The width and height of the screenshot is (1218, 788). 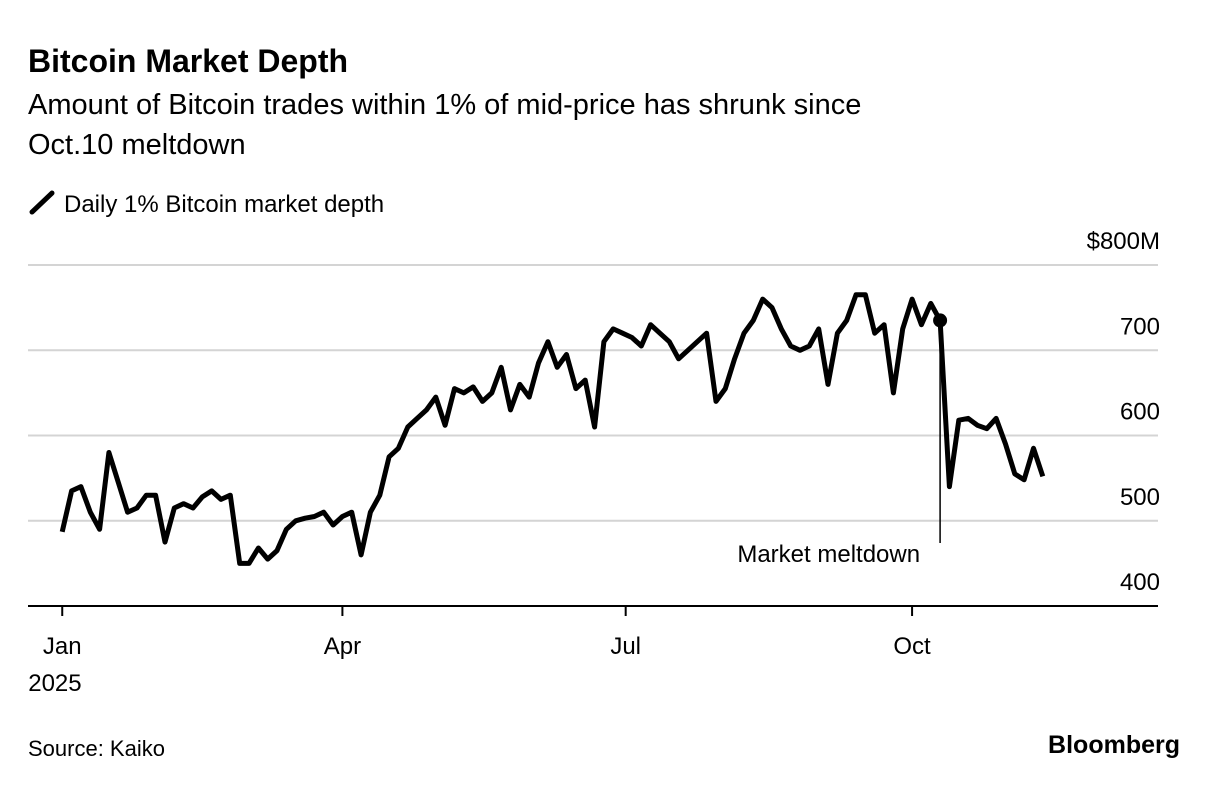 What do you see at coordinates (1123, 241) in the screenshot?
I see `y-tick-label: $800M` at bounding box center [1123, 241].